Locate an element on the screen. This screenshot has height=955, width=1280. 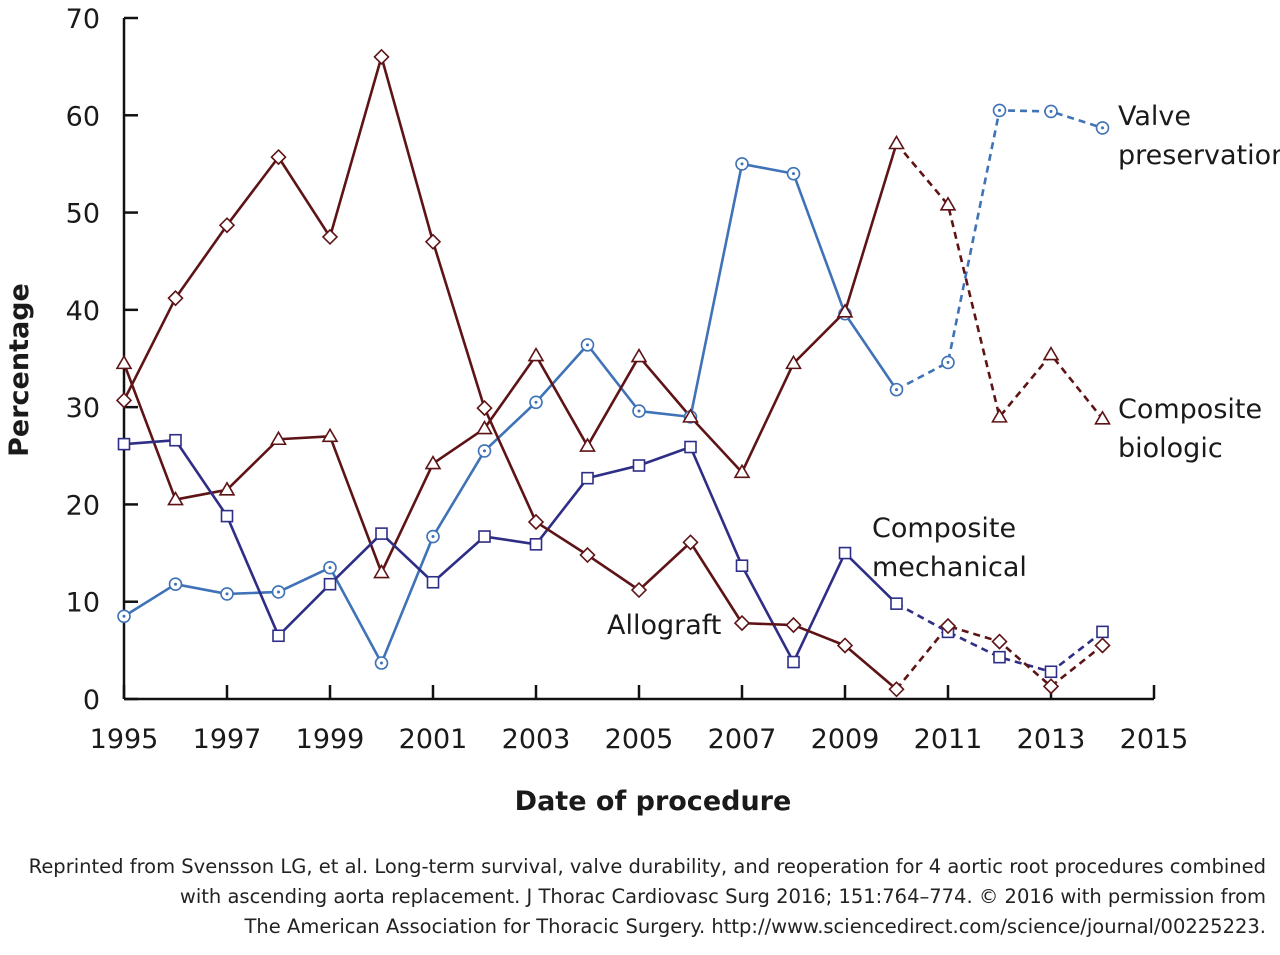
series-label: mechanical is located at coordinates (949, 567).